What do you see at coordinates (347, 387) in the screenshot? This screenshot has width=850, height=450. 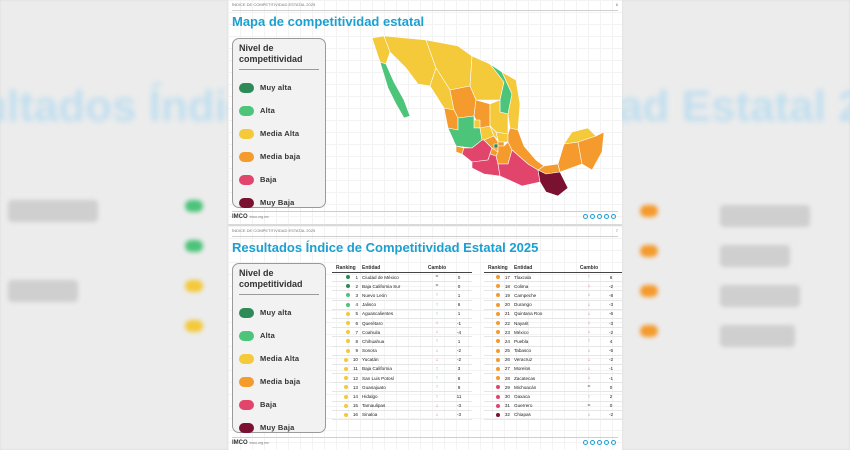 I see `rank-cell: 13` at bounding box center [347, 387].